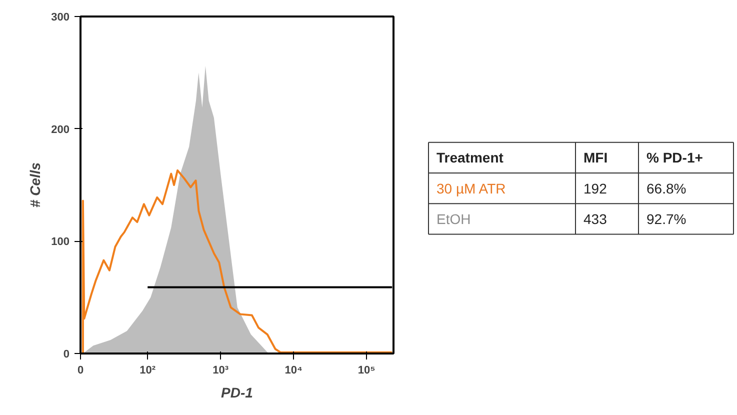 Image resolution: width=737 pixels, height=415 pixels. Describe the element at coordinates (471, 188) in the screenshot. I see `text: 30 µM ATR` at that location.